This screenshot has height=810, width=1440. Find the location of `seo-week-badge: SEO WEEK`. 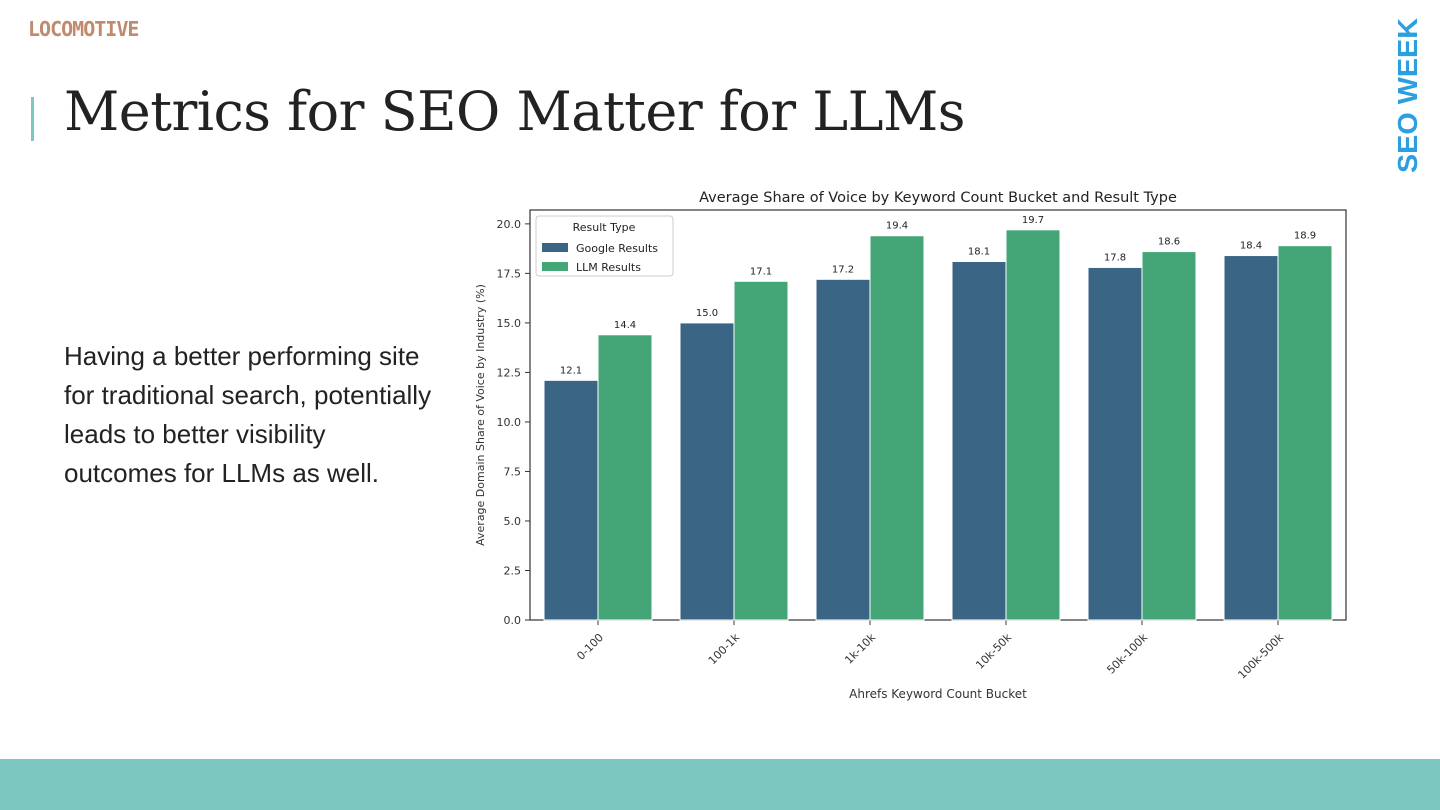

seo-week-badge: SEO WEEK is located at coordinates (1407, 95).